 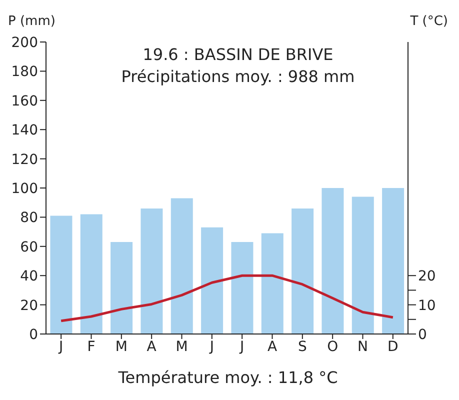 What do you see at coordinates (32, 21) in the screenshot?
I see `y-axis-title: P (mm)` at bounding box center [32, 21].